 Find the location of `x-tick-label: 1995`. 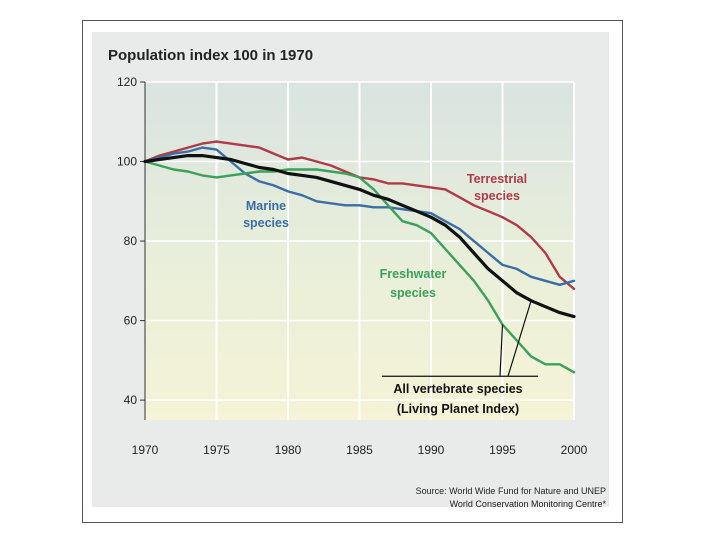

x-tick-label: 1995 is located at coordinates (502, 450).